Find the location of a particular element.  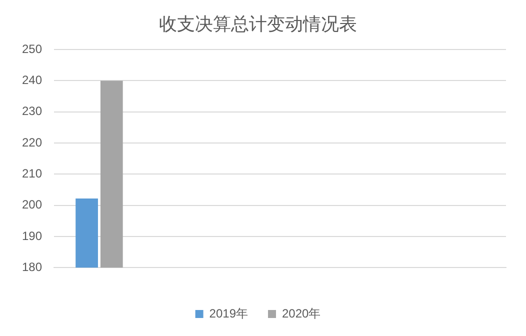

y-tick-label: 180 is located at coordinates (32, 267).